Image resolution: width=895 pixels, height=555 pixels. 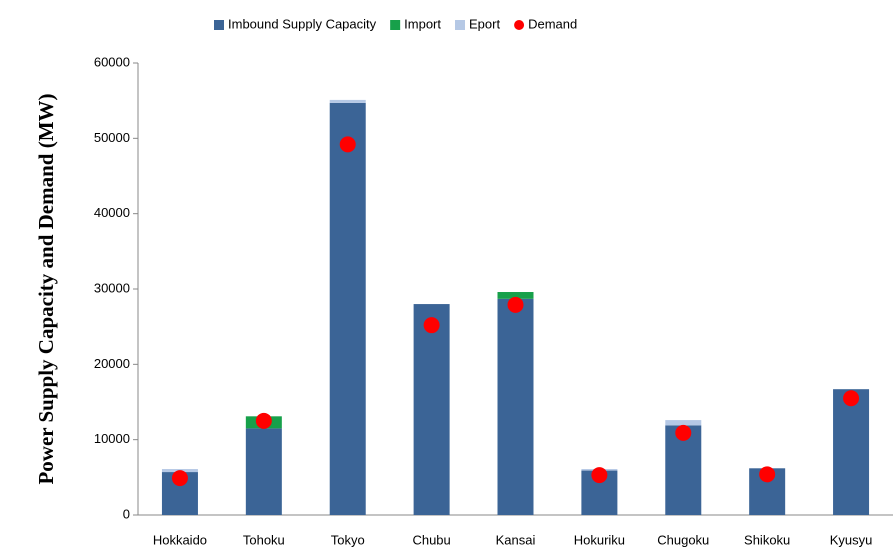 What do you see at coordinates (112, 363) in the screenshot?
I see `y-tick-label: 20000` at bounding box center [112, 363].